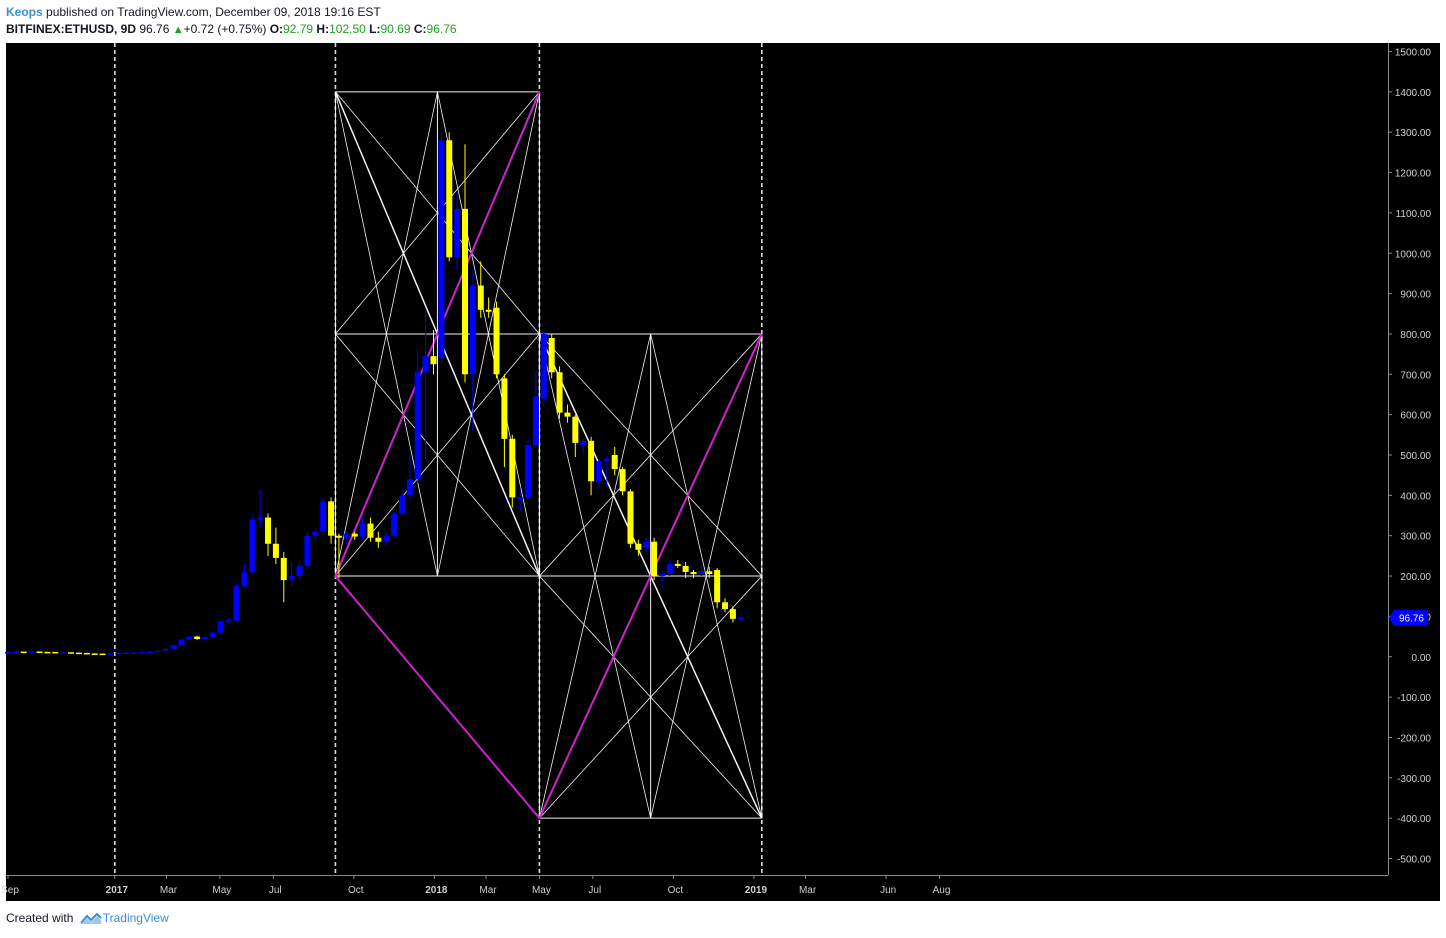  What do you see at coordinates (71, 29) in the screenshot?
I see `symbol-label: BITFINEX:ETHUSD, 9D` at bounding box center [71, 29].